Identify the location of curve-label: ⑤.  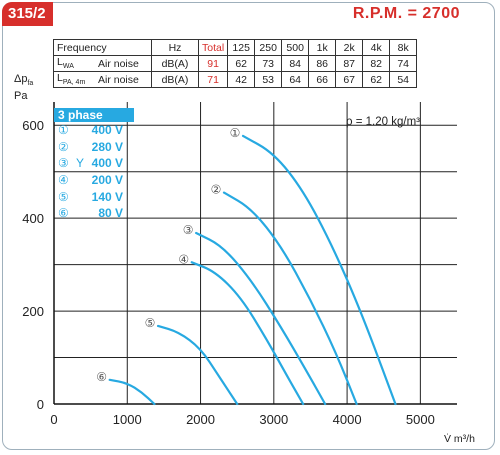
(150, 323).